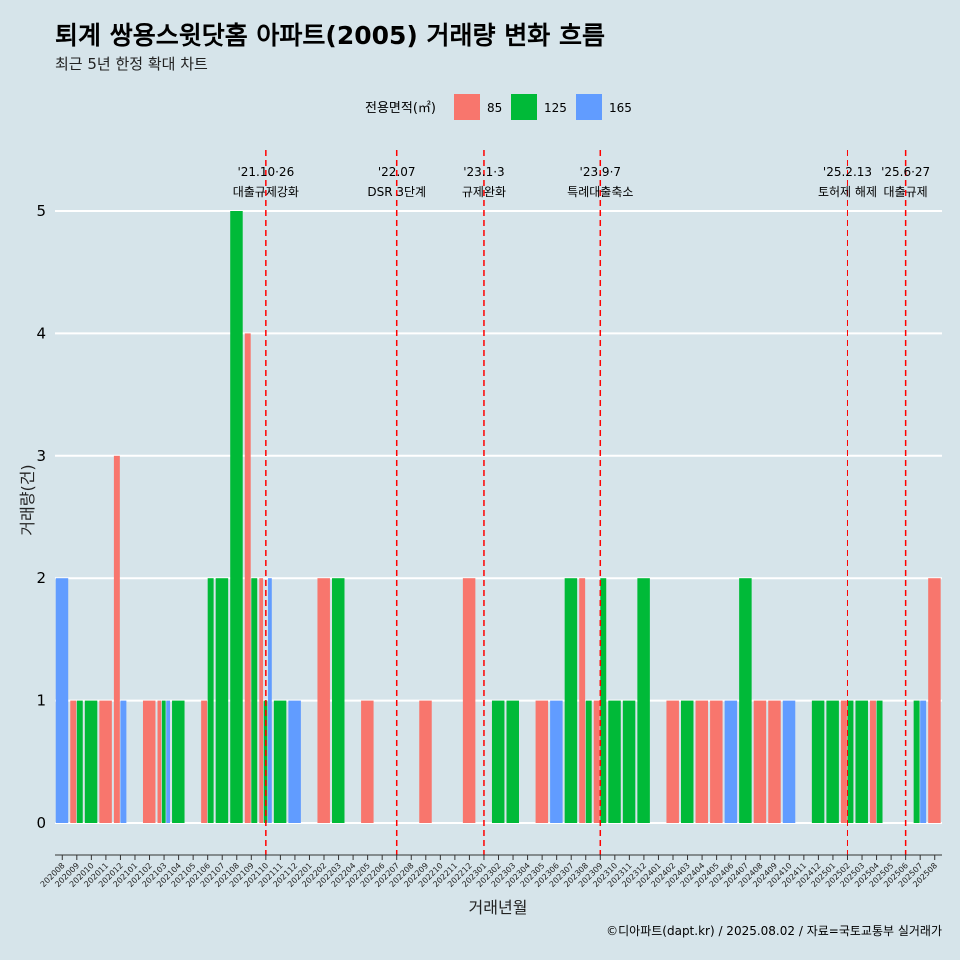 The width and height of the screenshot is (960, 960). Describe the element at coordinates (400, 108) in the screenshot. I see `legend-title: 전용면적(㎡)` at that location.